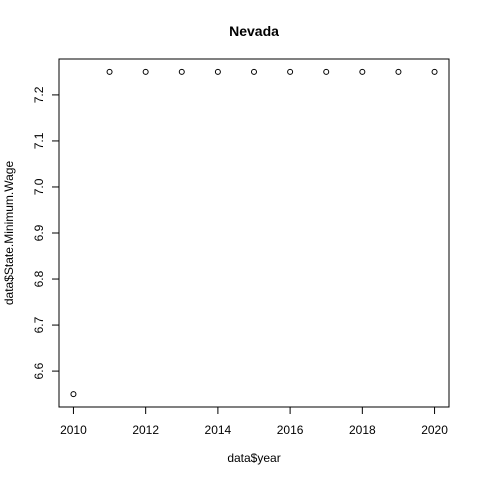 Image resolution: width=480 pixels, height=480 pixels. What do you see at coordinates (39, 140) in the screenshot?
I see `y-tick-label: 7.1` at bounding box center [39, 140].